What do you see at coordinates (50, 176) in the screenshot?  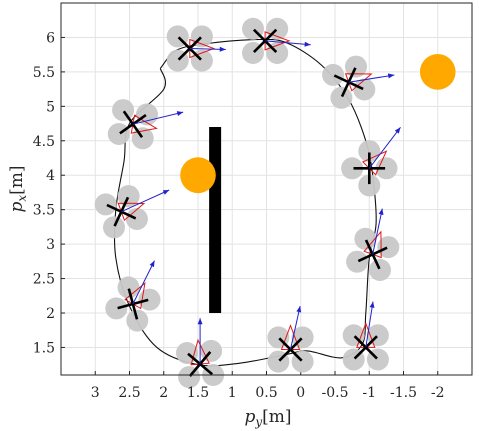 I see `y-tick-label: 4` at bounding box center [50, 176].